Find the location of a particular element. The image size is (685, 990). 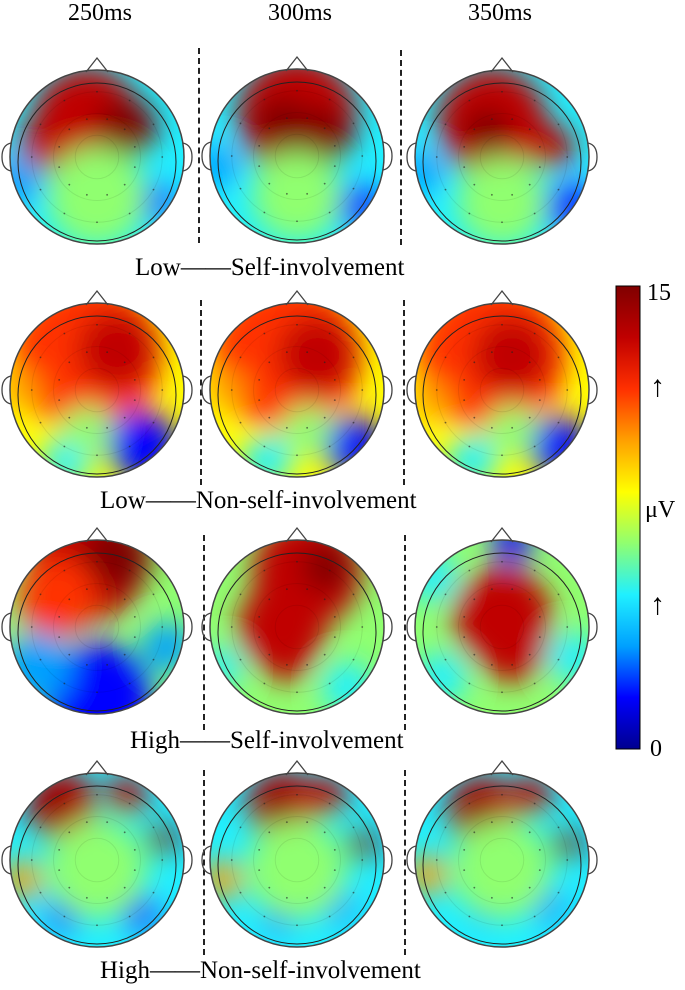

colorbar-max-label: 15 is located at coordinates (659, 293).